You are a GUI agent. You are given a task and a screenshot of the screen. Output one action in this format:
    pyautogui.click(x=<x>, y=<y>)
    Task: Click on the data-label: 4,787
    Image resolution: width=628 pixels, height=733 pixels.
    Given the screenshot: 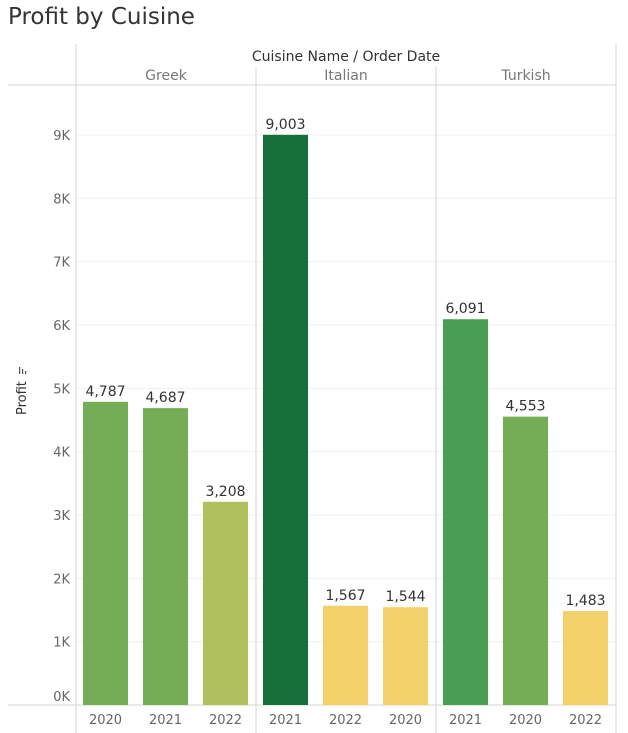 What is the action you would take?
    pyautogui.click(x=105, y=392)
    